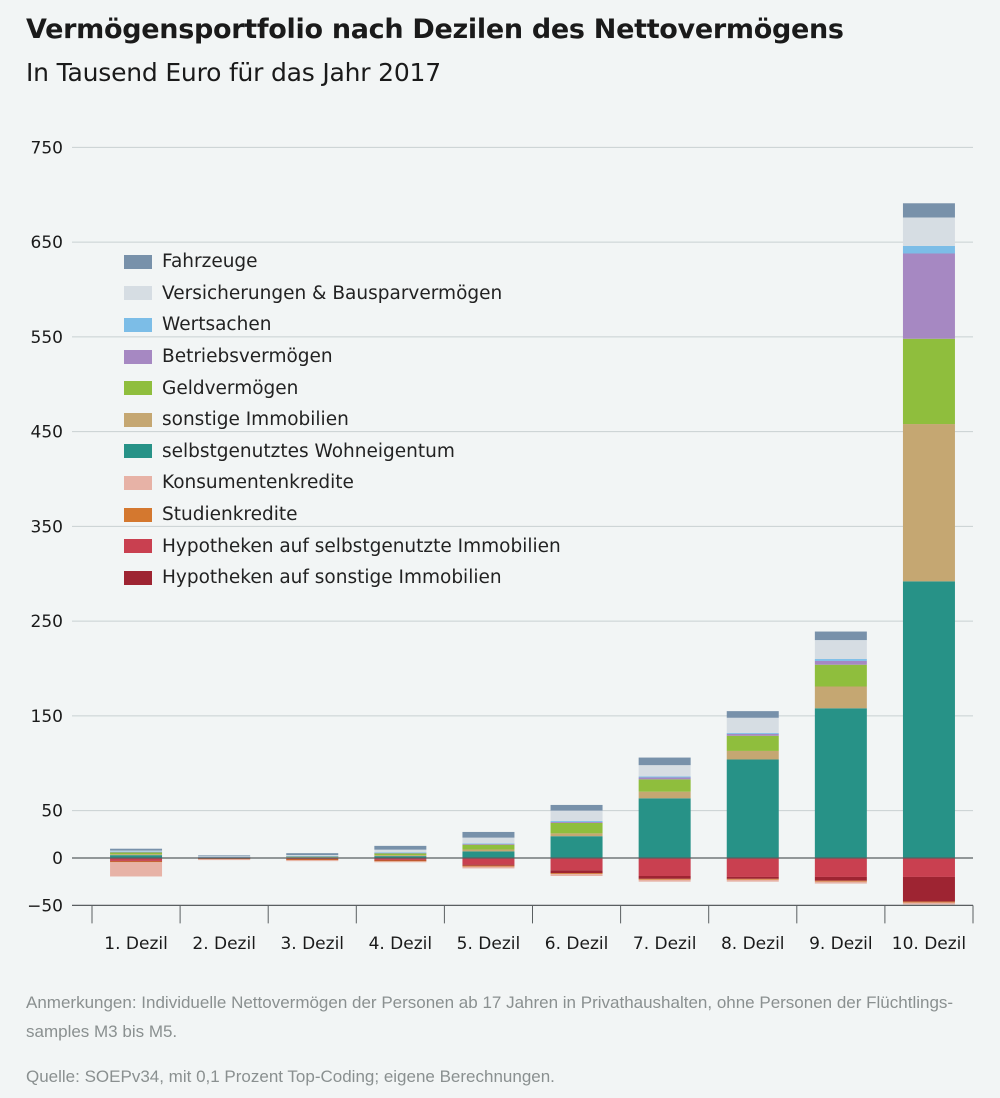  What do you see at coordinates (47, 717) in the screenshot?
I see `y-tick-label: 150` at bounding box center [47, 717].